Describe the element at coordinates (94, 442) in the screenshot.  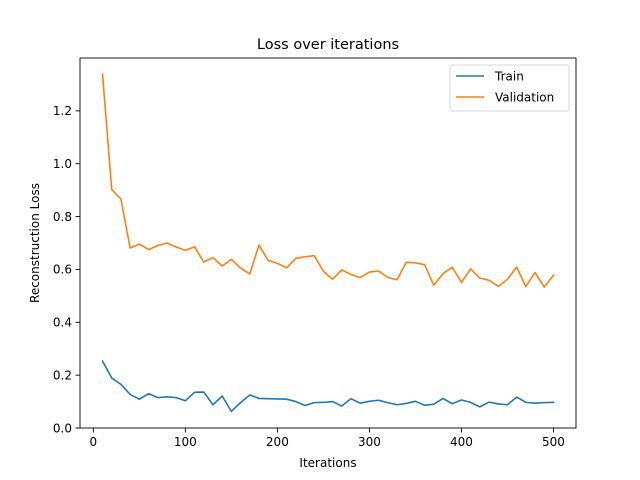
I see `x-tick-label: 0` at that location.